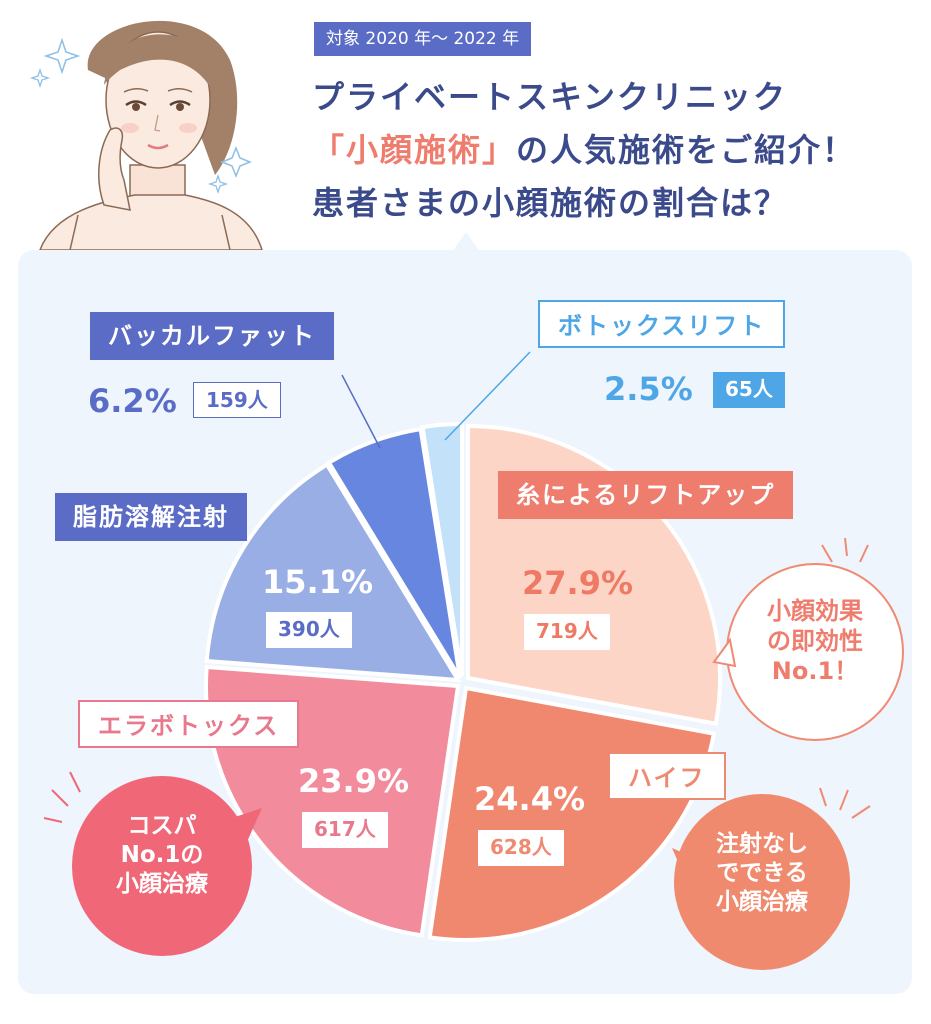  What do you see at coordinates (550, 97) in the screenshot?
I see `title-line-1: プライベートスキンクリニック` at bounding box center [550, 97].